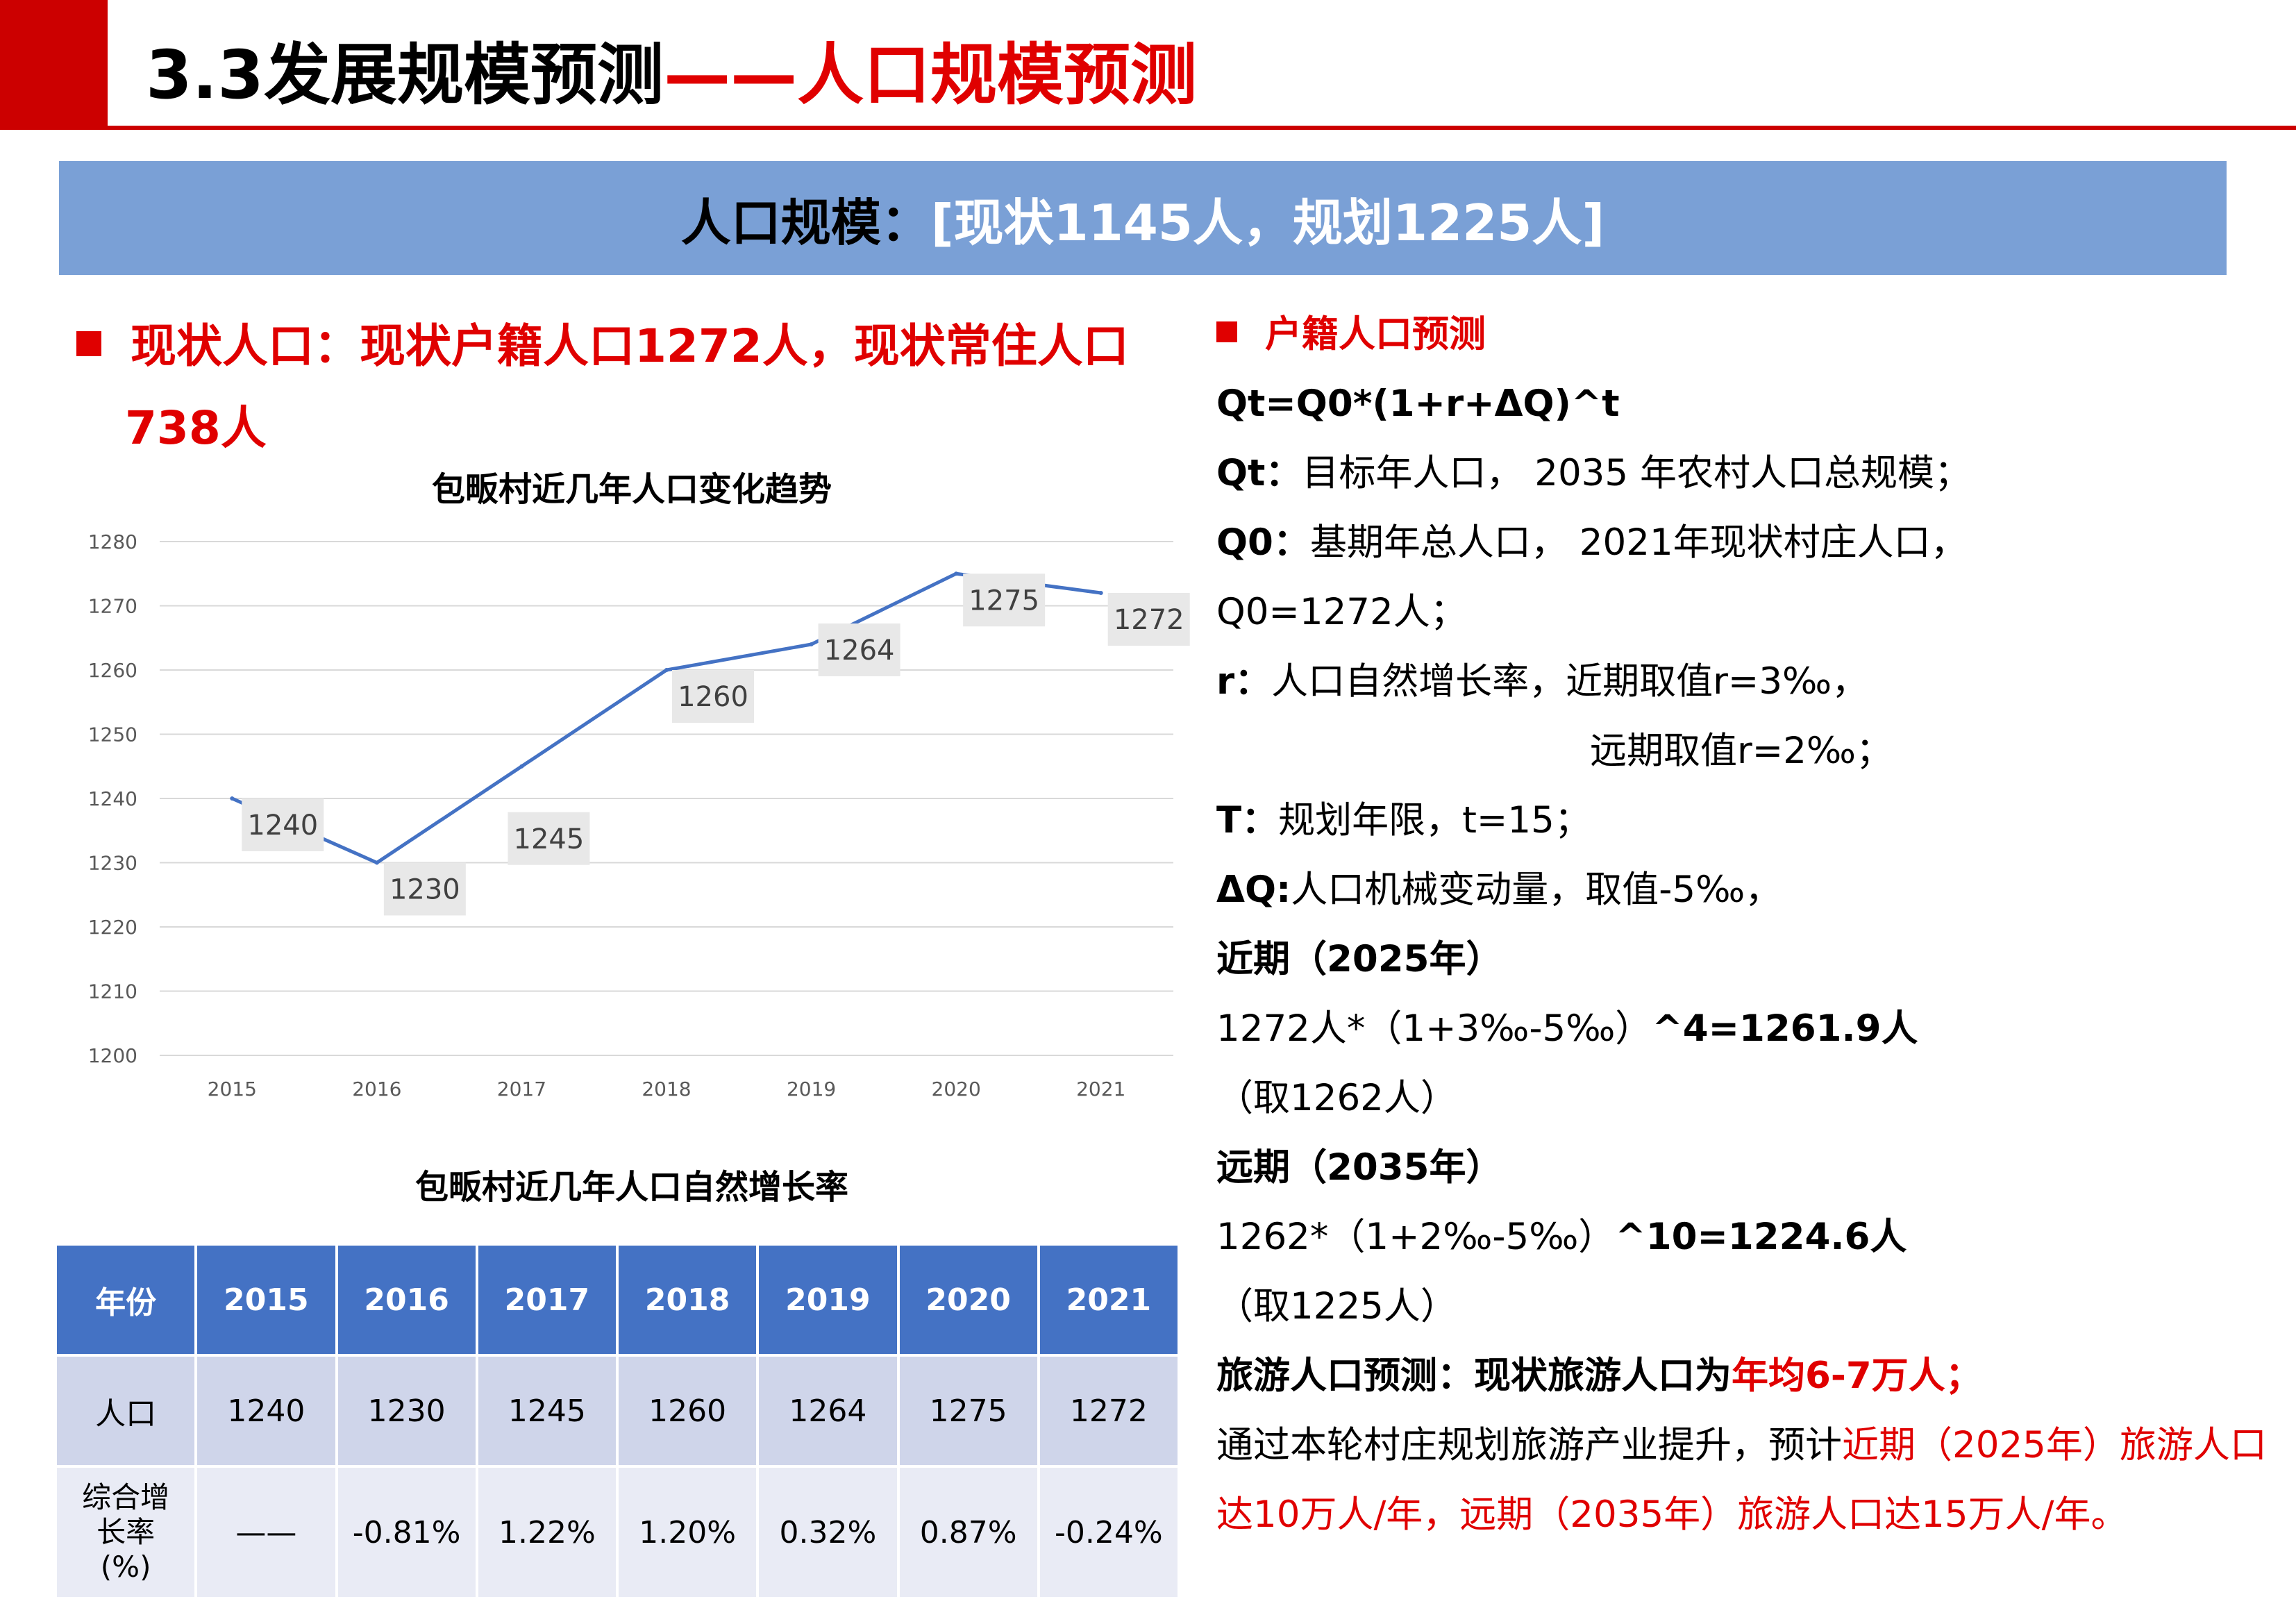 The height and width of the screenshot is (1624, 2296). I want to click on heading-line-1: 现状人口：现状户籍人口1272人，现状常住人口, so click(630, 346).